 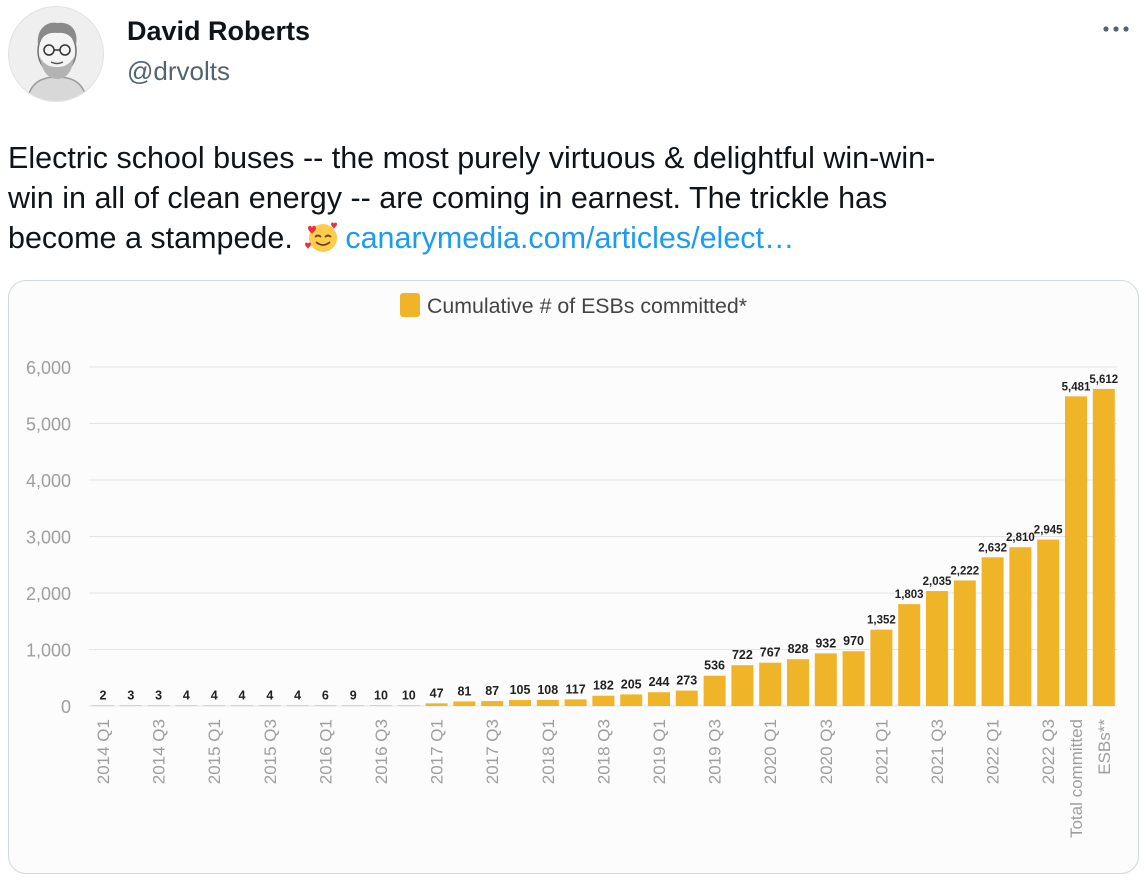 I want to click on y-tick-label: 4,000, so click(x=48, y=481).